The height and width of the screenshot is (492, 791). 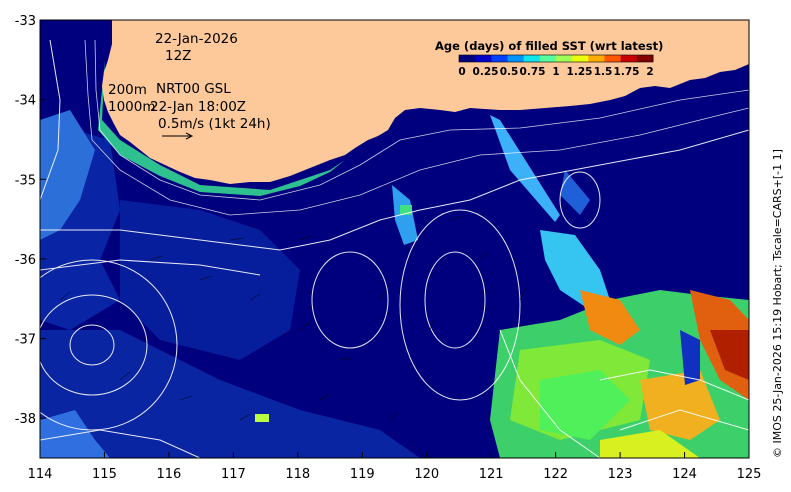 I want to click on colorbar, so click(x=556, y=58).